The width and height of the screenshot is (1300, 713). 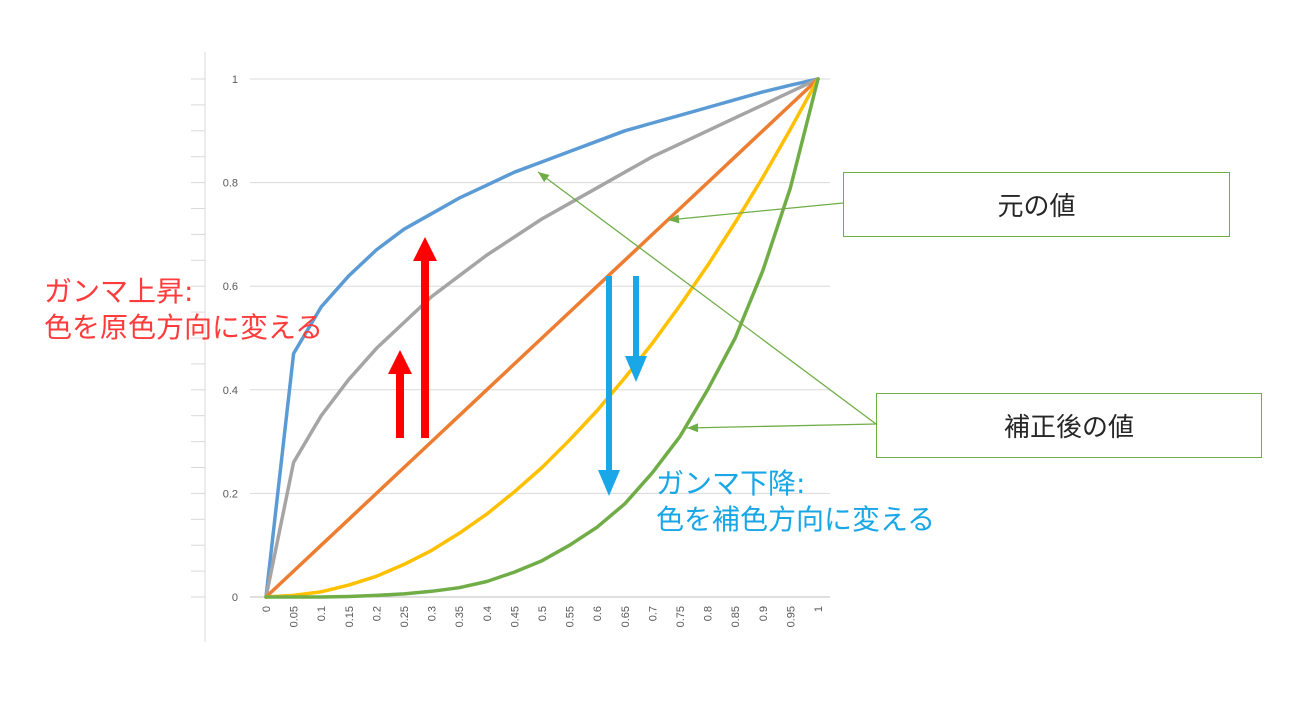 I want to click on y-tick-label: 0.2, so click(x=230, y=494).